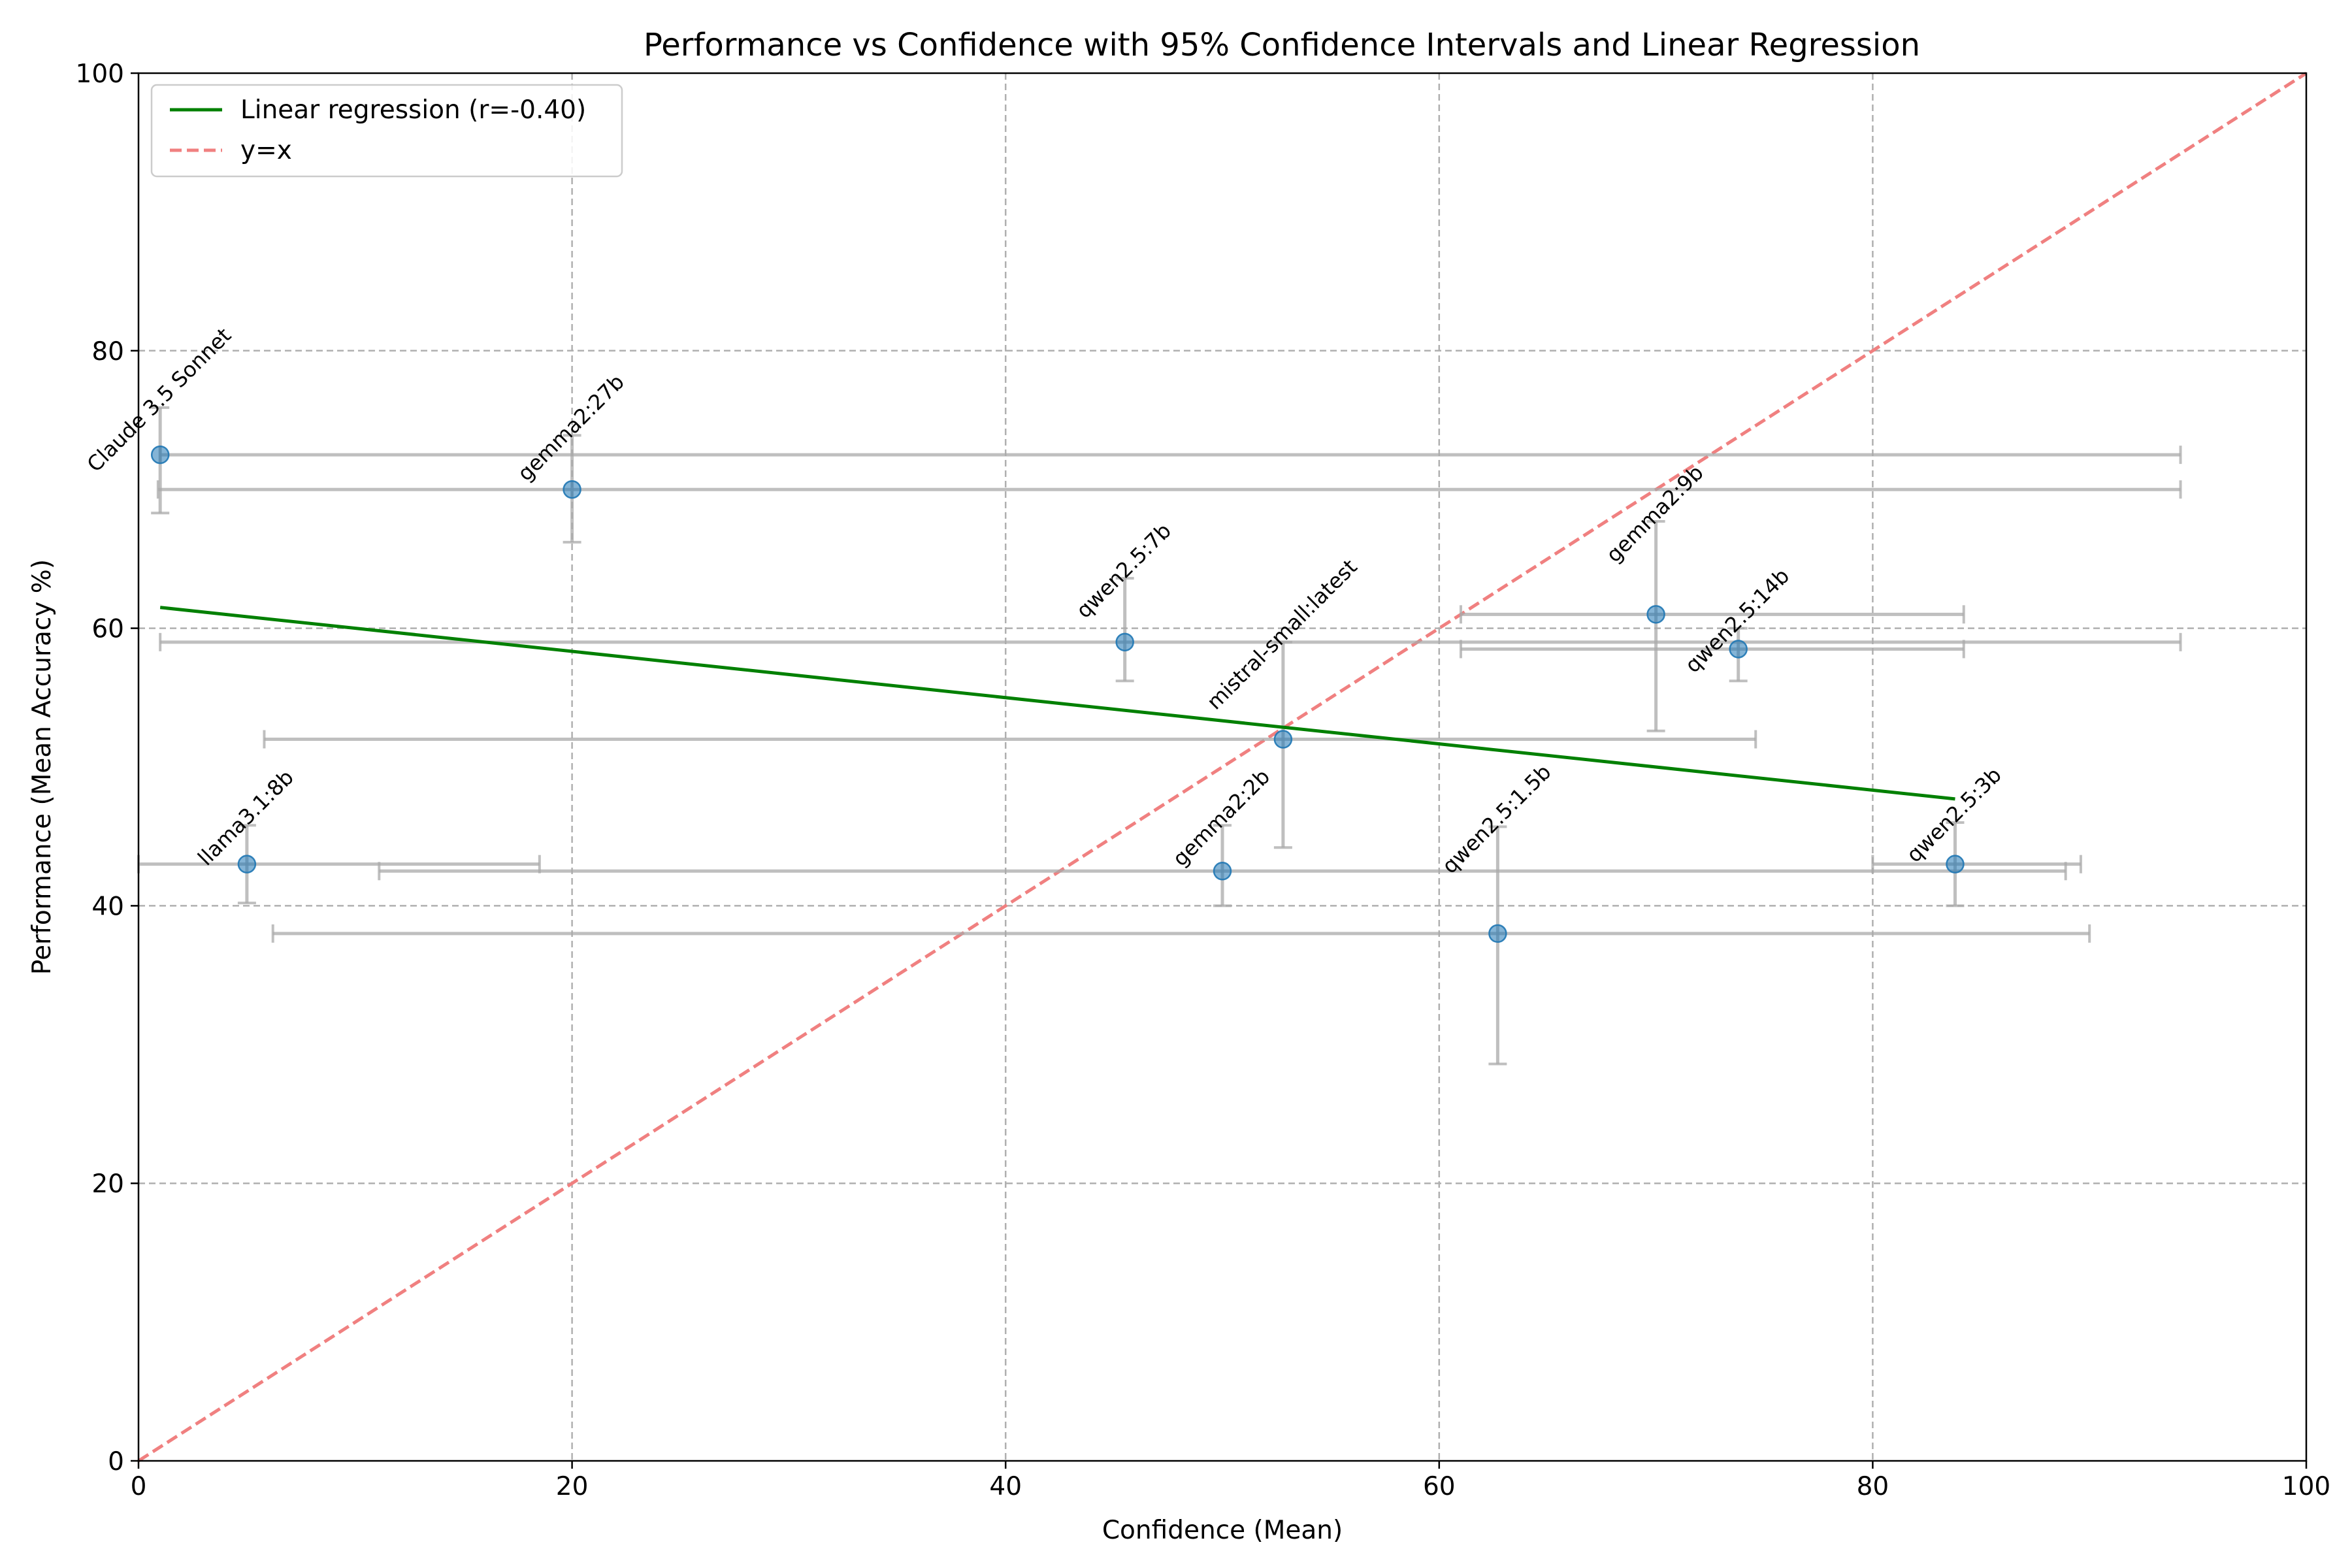  I want to click on x-tick-label-0: 0, so click(139, 1486).